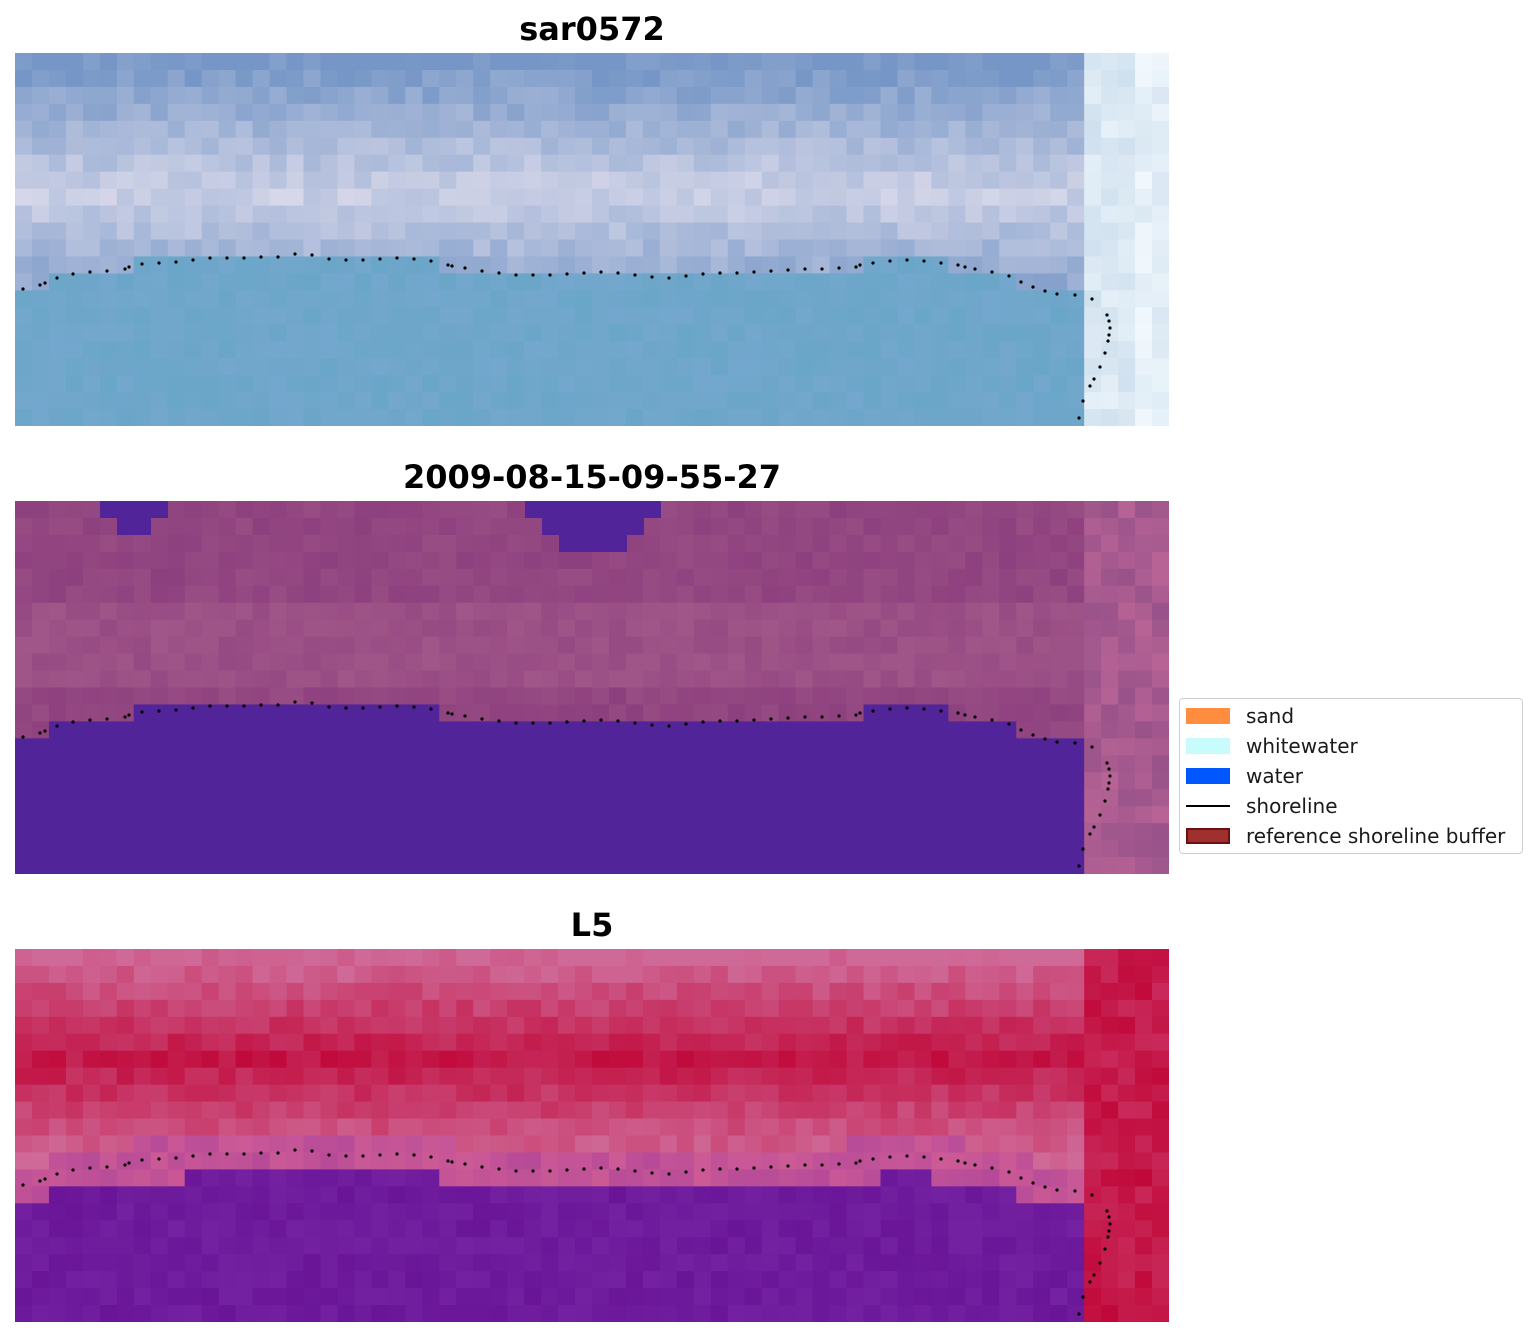 This screenshot has height=1337, width=1540. What do you see at coordinates (1262, 806) in the screenshot?
I see `legend-item-shoreline: shoreline` at bounding box center [1262, 806].